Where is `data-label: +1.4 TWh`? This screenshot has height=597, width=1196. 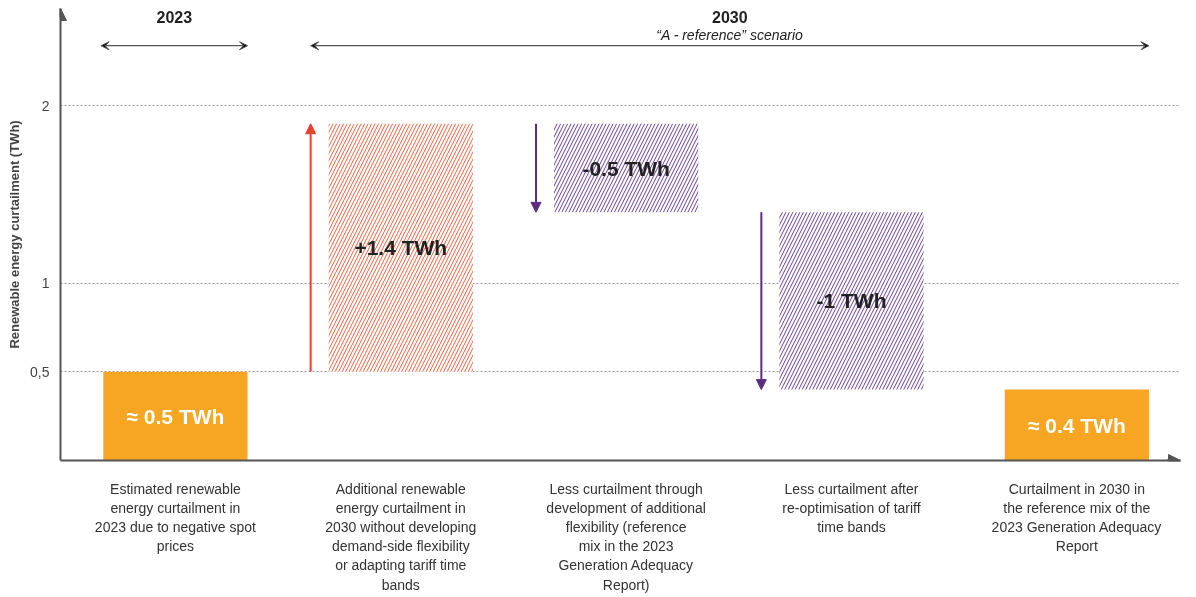
data-label: +1.4 TWh is located at coordinates (401, 248).